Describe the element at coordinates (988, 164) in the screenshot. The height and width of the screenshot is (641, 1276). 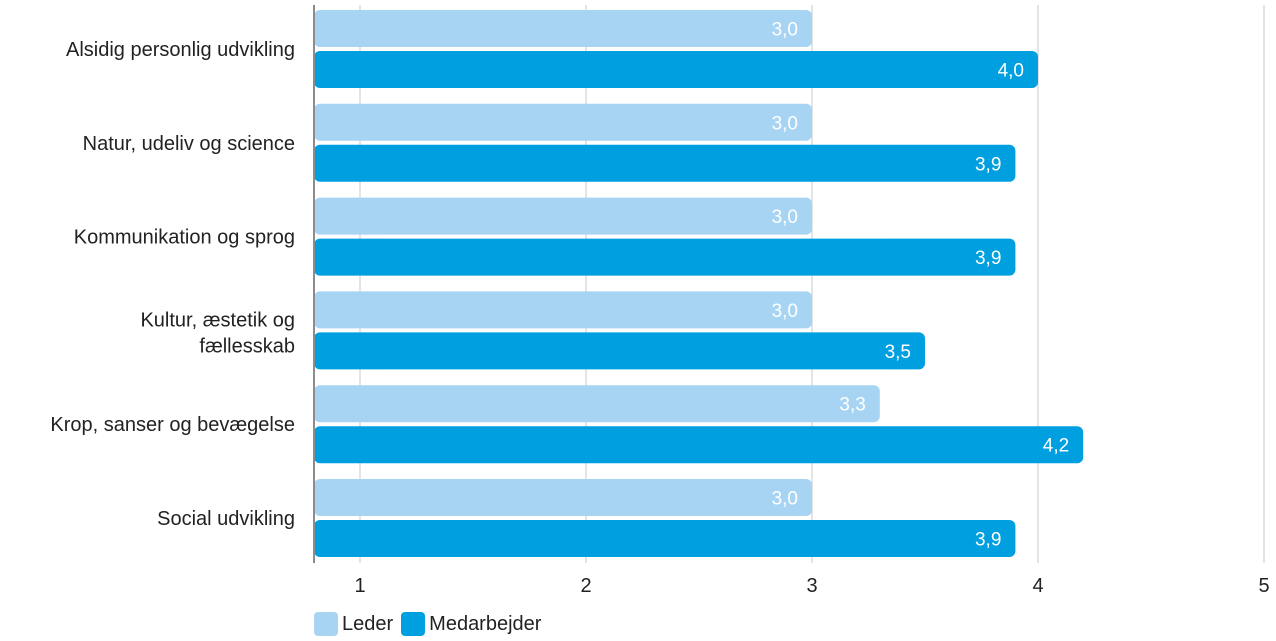
I see `data-label-medarbejder-1: 3,9` at that location.